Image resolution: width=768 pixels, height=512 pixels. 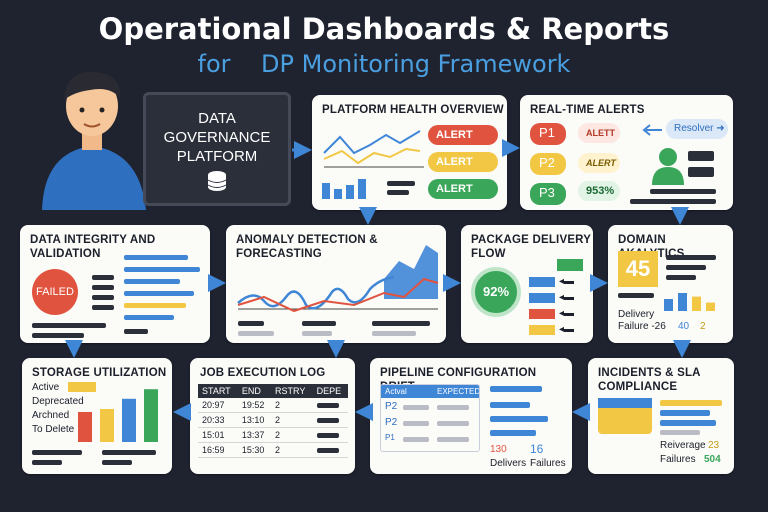 What do you see at coordinates (714, 445) in the screenshot?
I see `incidents-value-1: 23` at bounding box center [714, 445].